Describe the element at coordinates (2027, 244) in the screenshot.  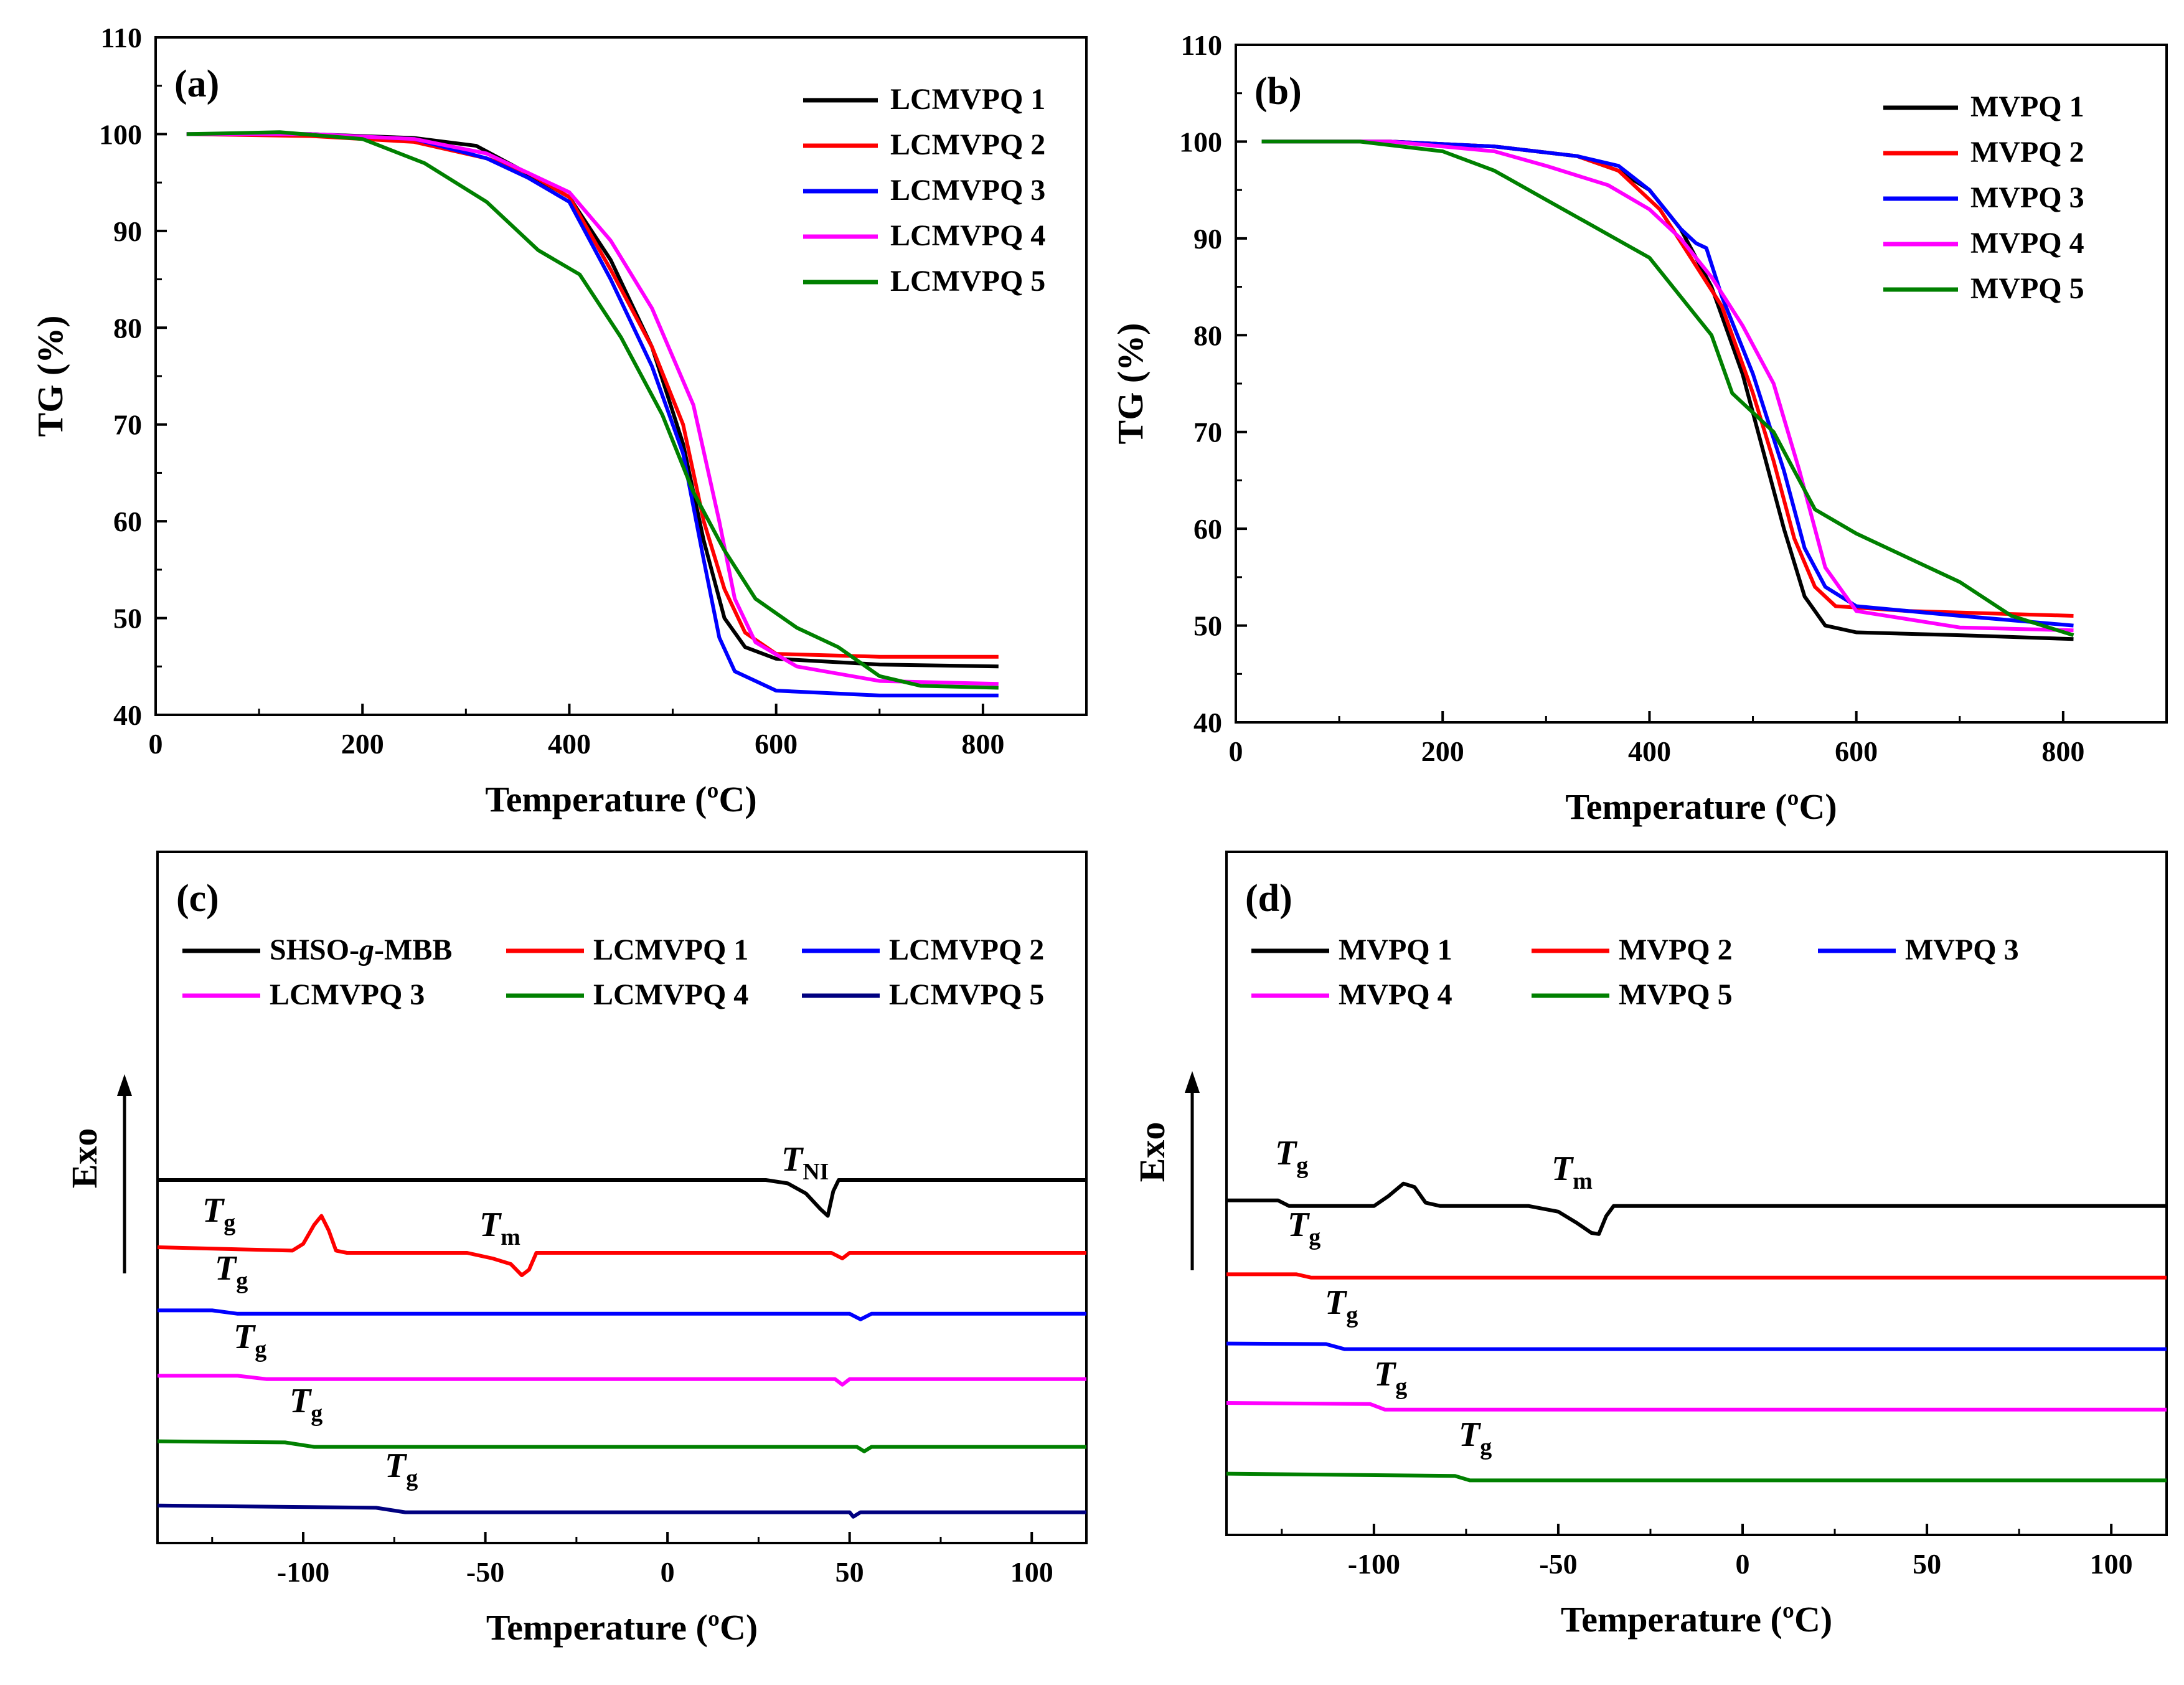
I see `legend-label: MVPQ 4` at that location.